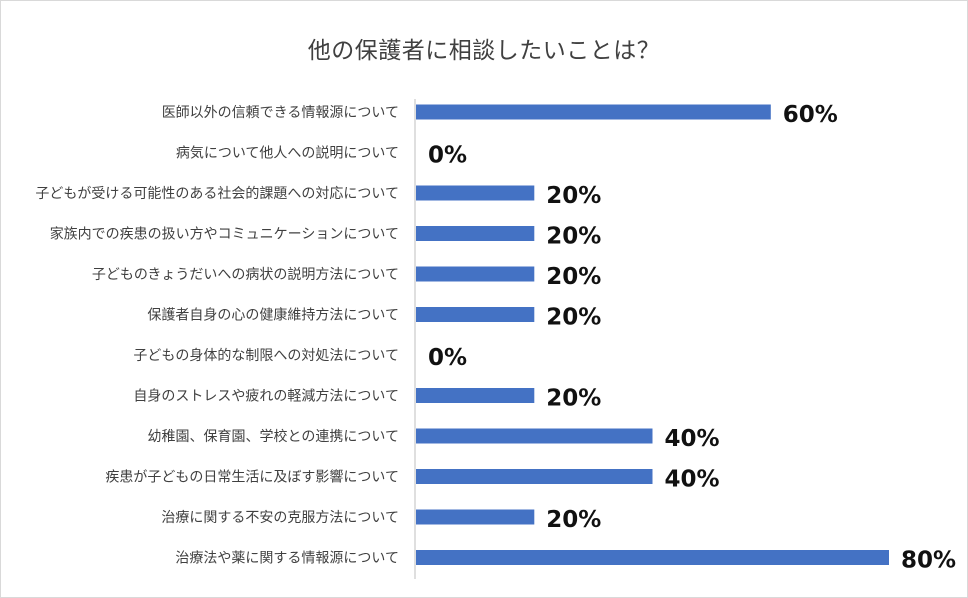 This screenshot has height=598, width=968. What do you see at coordinates (266, 356) in the screenshot?
I see `category-label: 子どもの身体的な制限への対処法について` at bounding box center [266, 356].